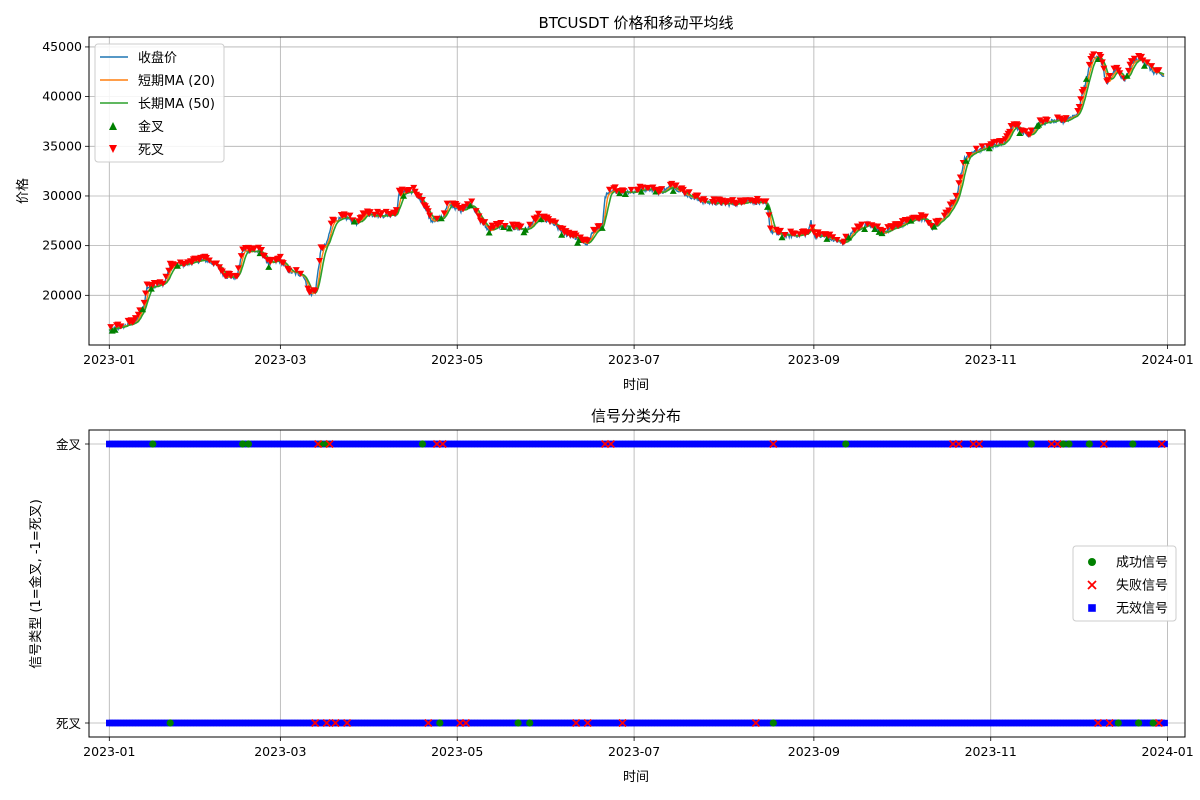 This screenshot has height=800, width=1200. Describe the element at coordinates (991, 751) in the screenshot. I see `signal-x-tick-label: 2023-11` at that location.